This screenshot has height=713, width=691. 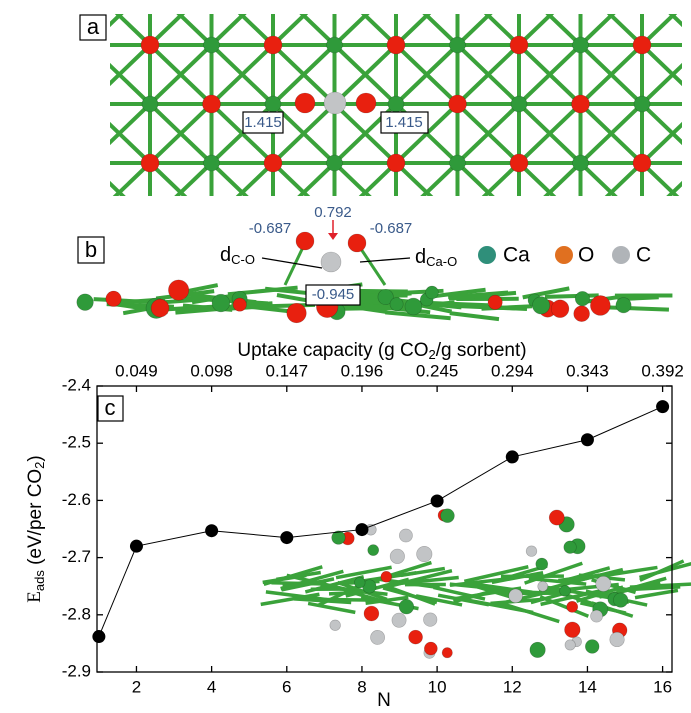 I want to click on x2-tick-label: 0.294, so click(x=512, y=370).